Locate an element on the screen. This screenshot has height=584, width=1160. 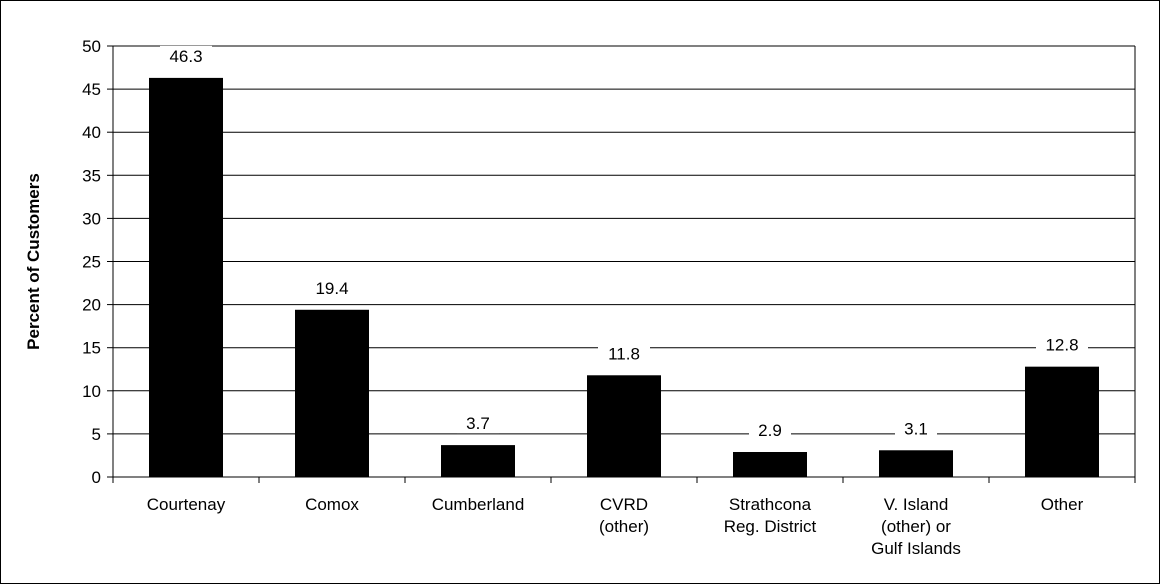
category-label: Strathcona is located at coordinates (770, 504).